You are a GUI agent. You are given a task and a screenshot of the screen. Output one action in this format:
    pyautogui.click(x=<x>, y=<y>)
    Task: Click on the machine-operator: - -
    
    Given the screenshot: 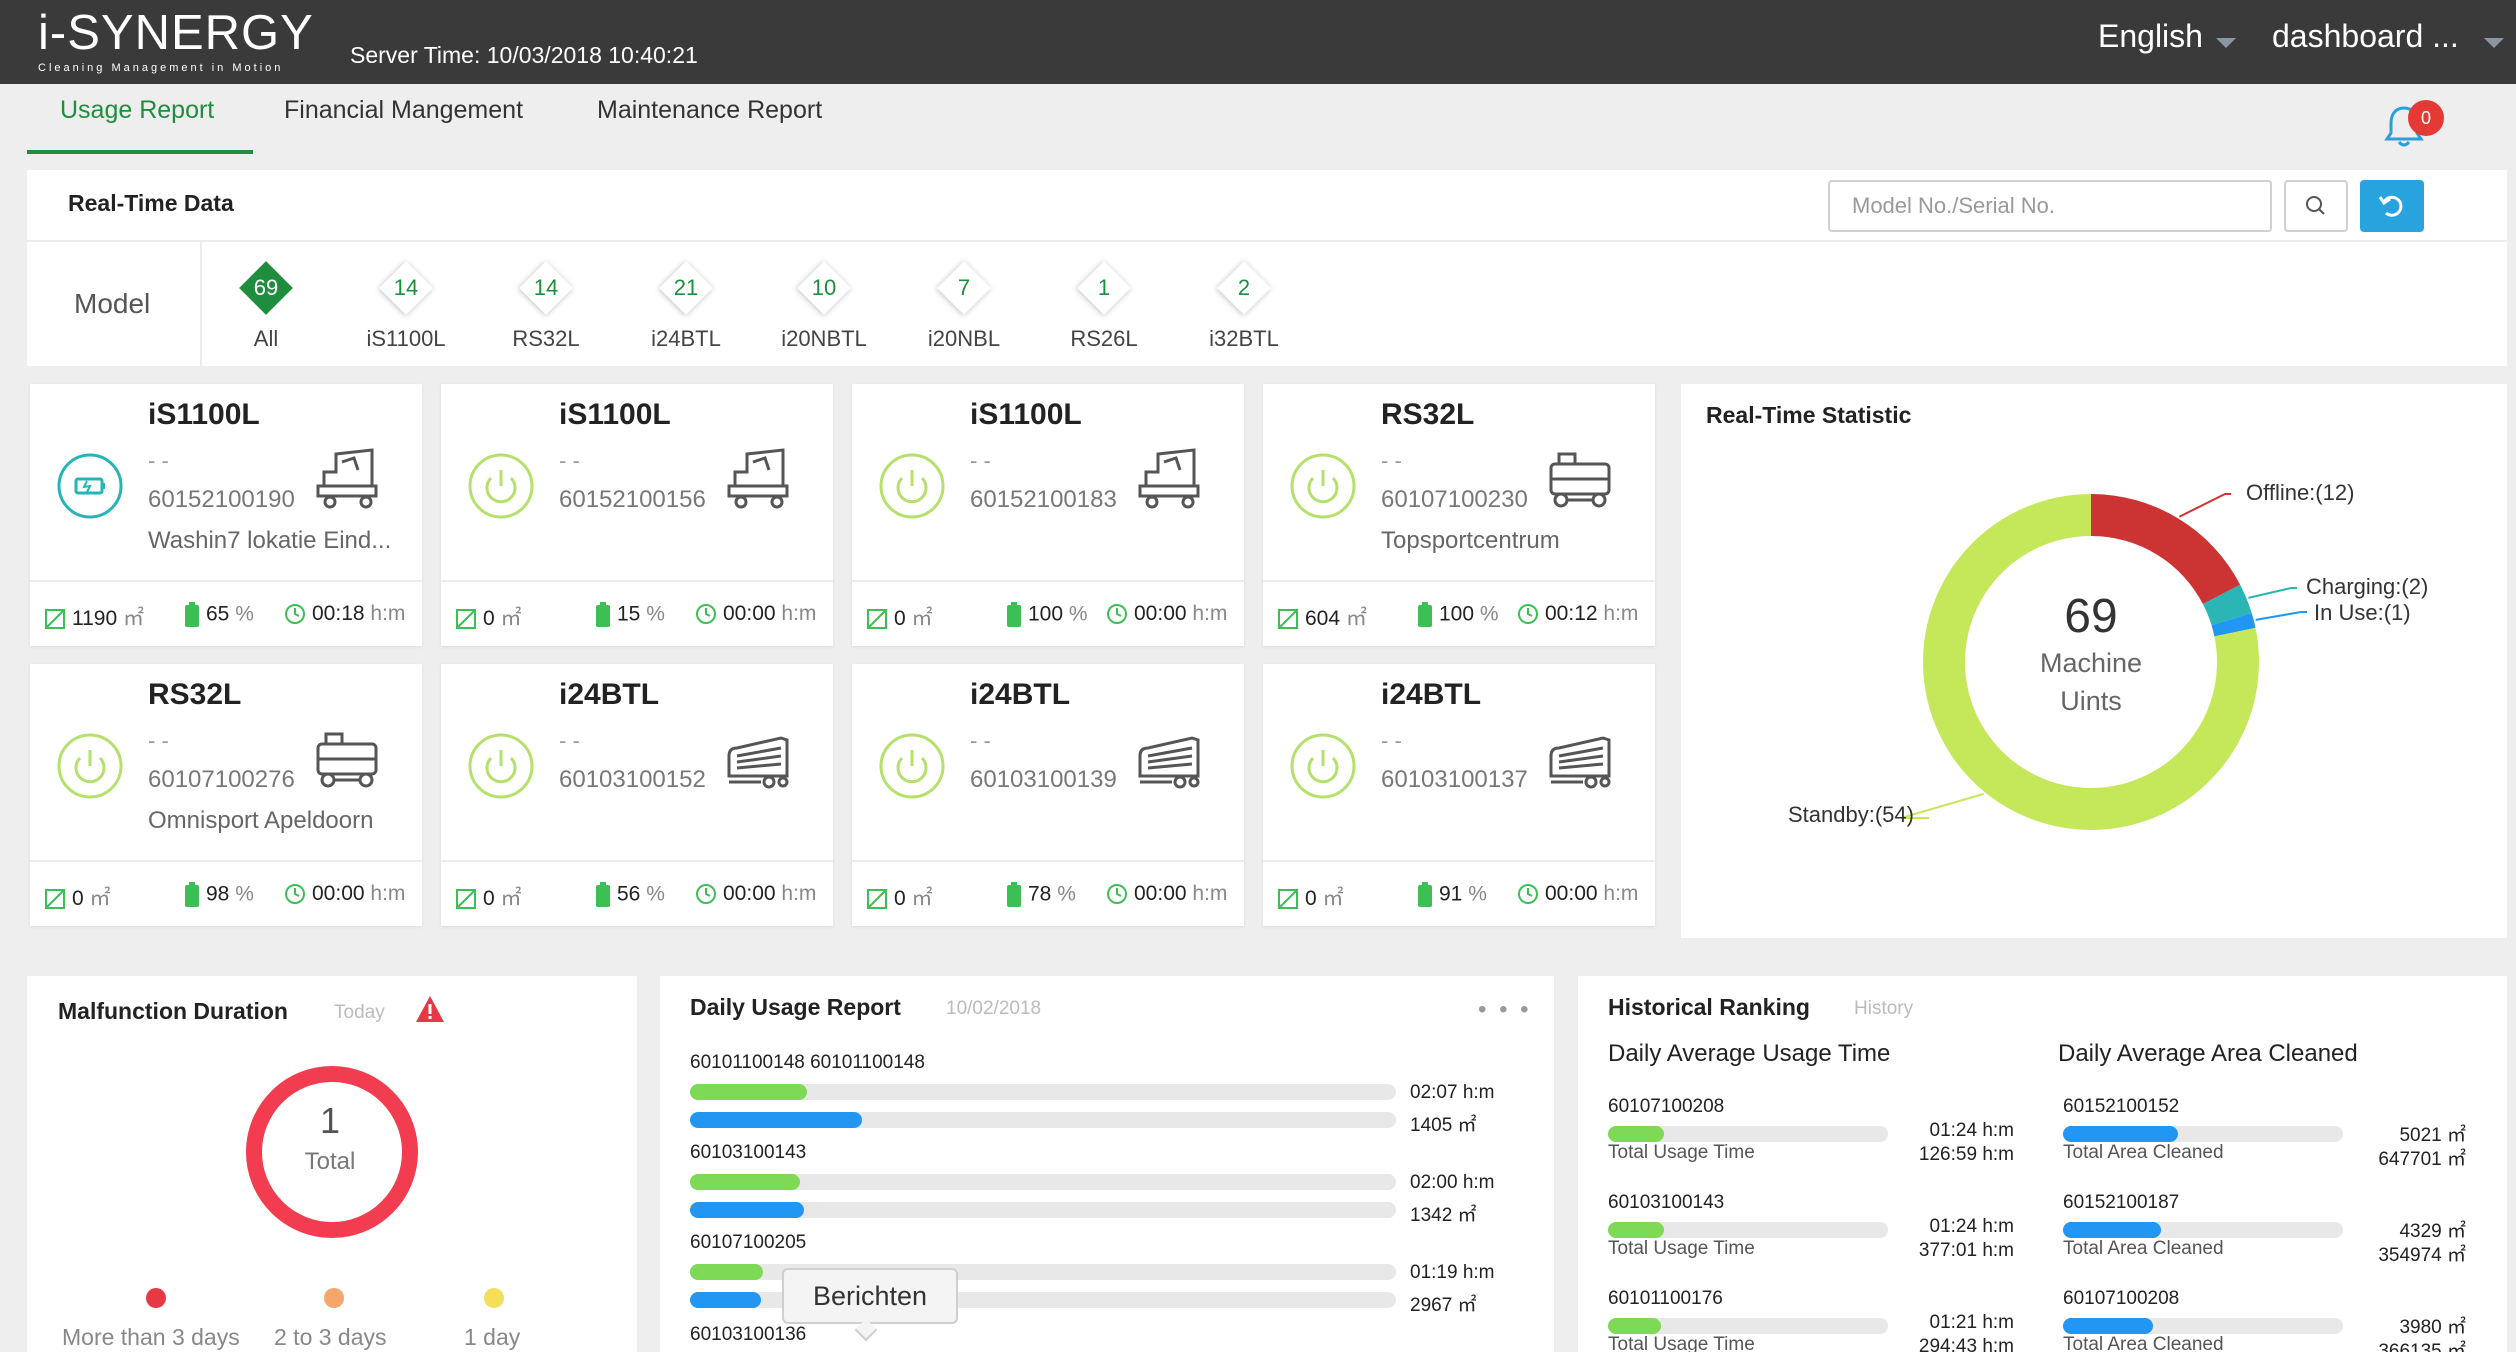 What is the action you would take?
    pyautogui.click(x=980, y=740)
    